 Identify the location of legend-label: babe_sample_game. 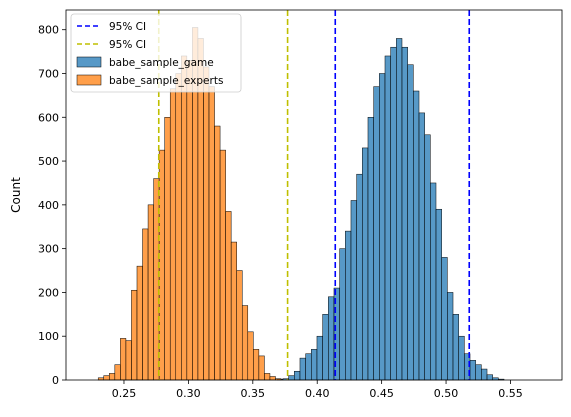
(161, 63).